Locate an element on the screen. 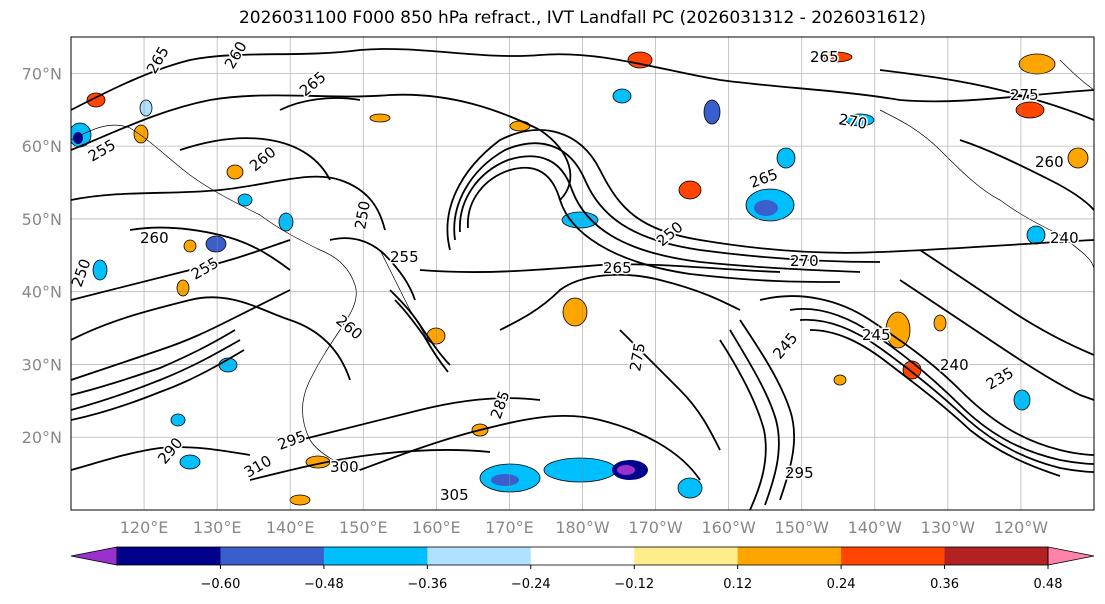 This screenshot has width=1105, height=604. colorbar-extend-low is located at coordinates (94, 556).